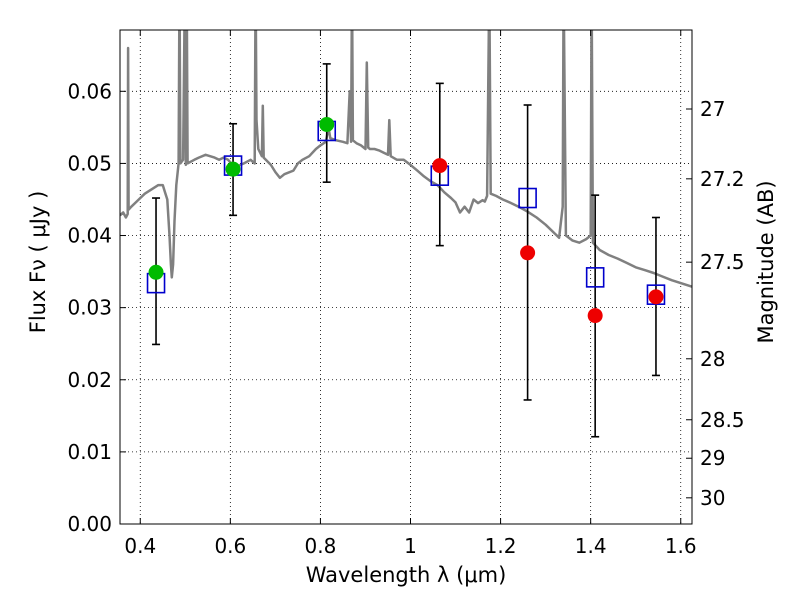 The width and height of the screenshot is (800, 600). Describe the element at coordinates (89, 308) in the screenshot. I see `y-tick-label: 0.03` at that location.